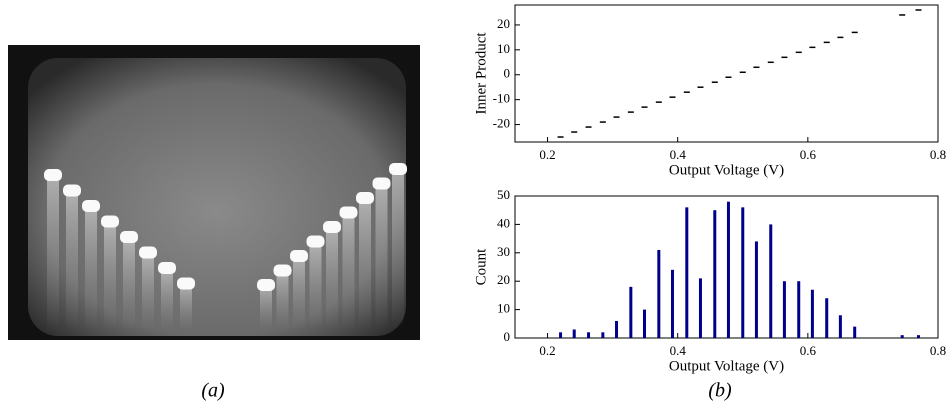 The width and height of the screenshot is (949, 409). I want to click on y-tick-label: 40, so click(503, 222).